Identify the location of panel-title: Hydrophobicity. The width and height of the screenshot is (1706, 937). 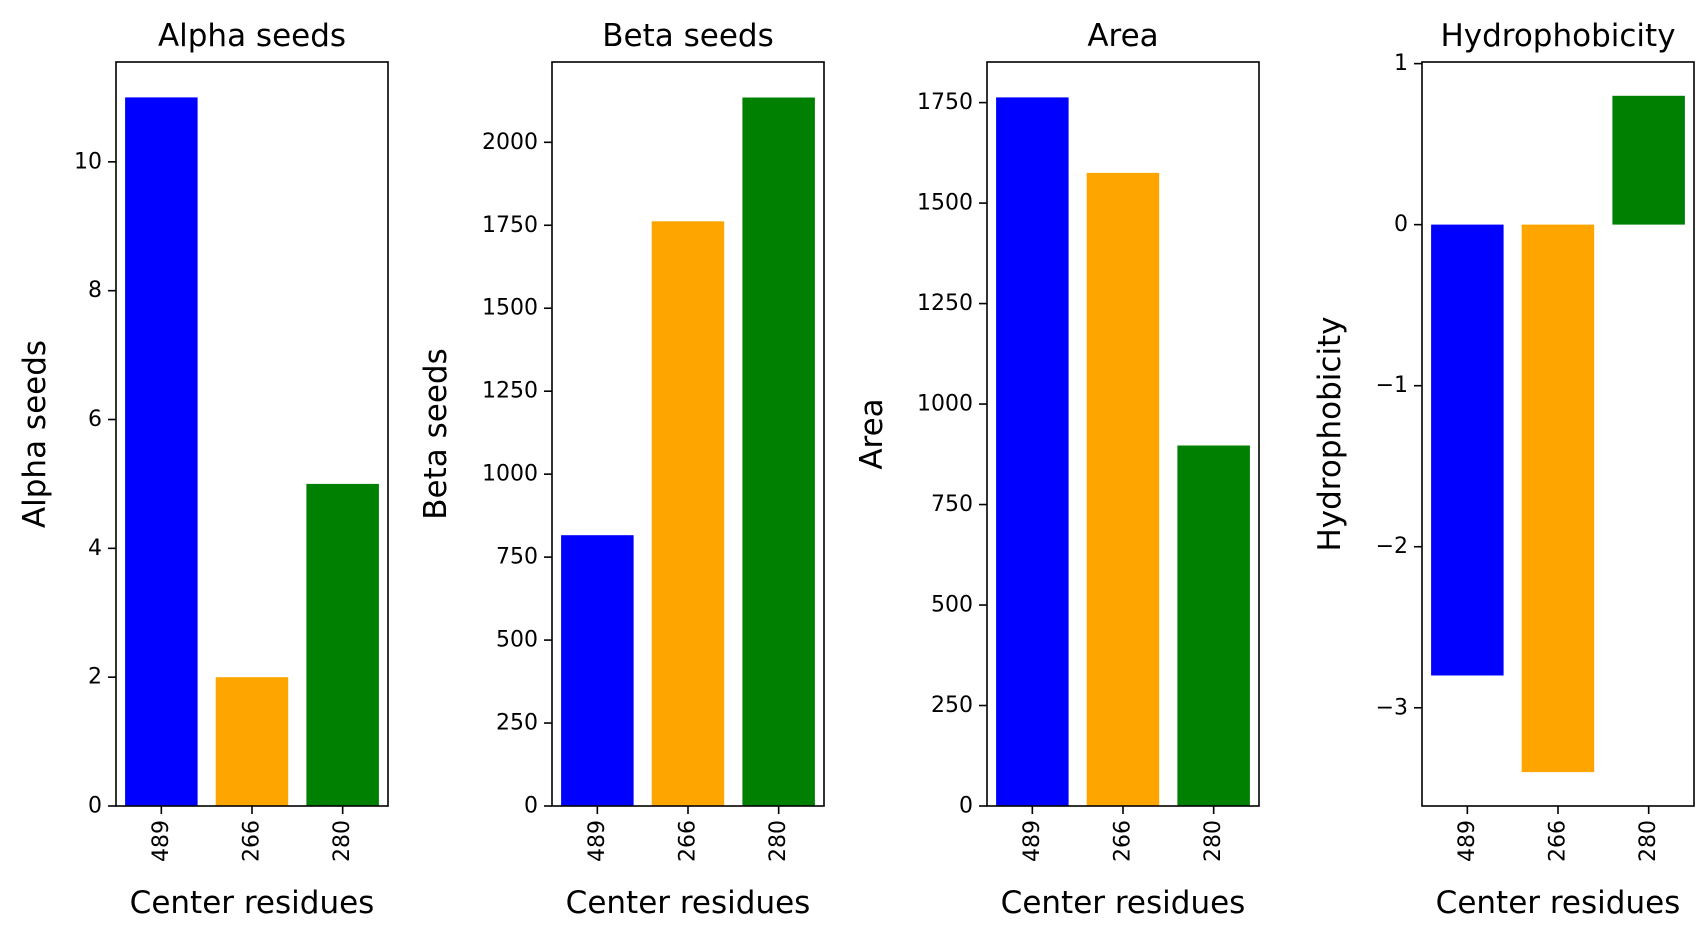
(1557, 36).